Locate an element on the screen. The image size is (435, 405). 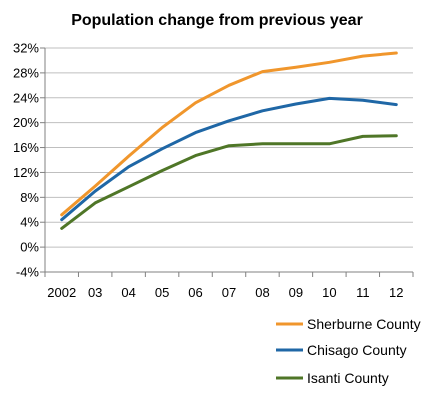
x-tick-label: 10 is located at coordinates (329, 292).